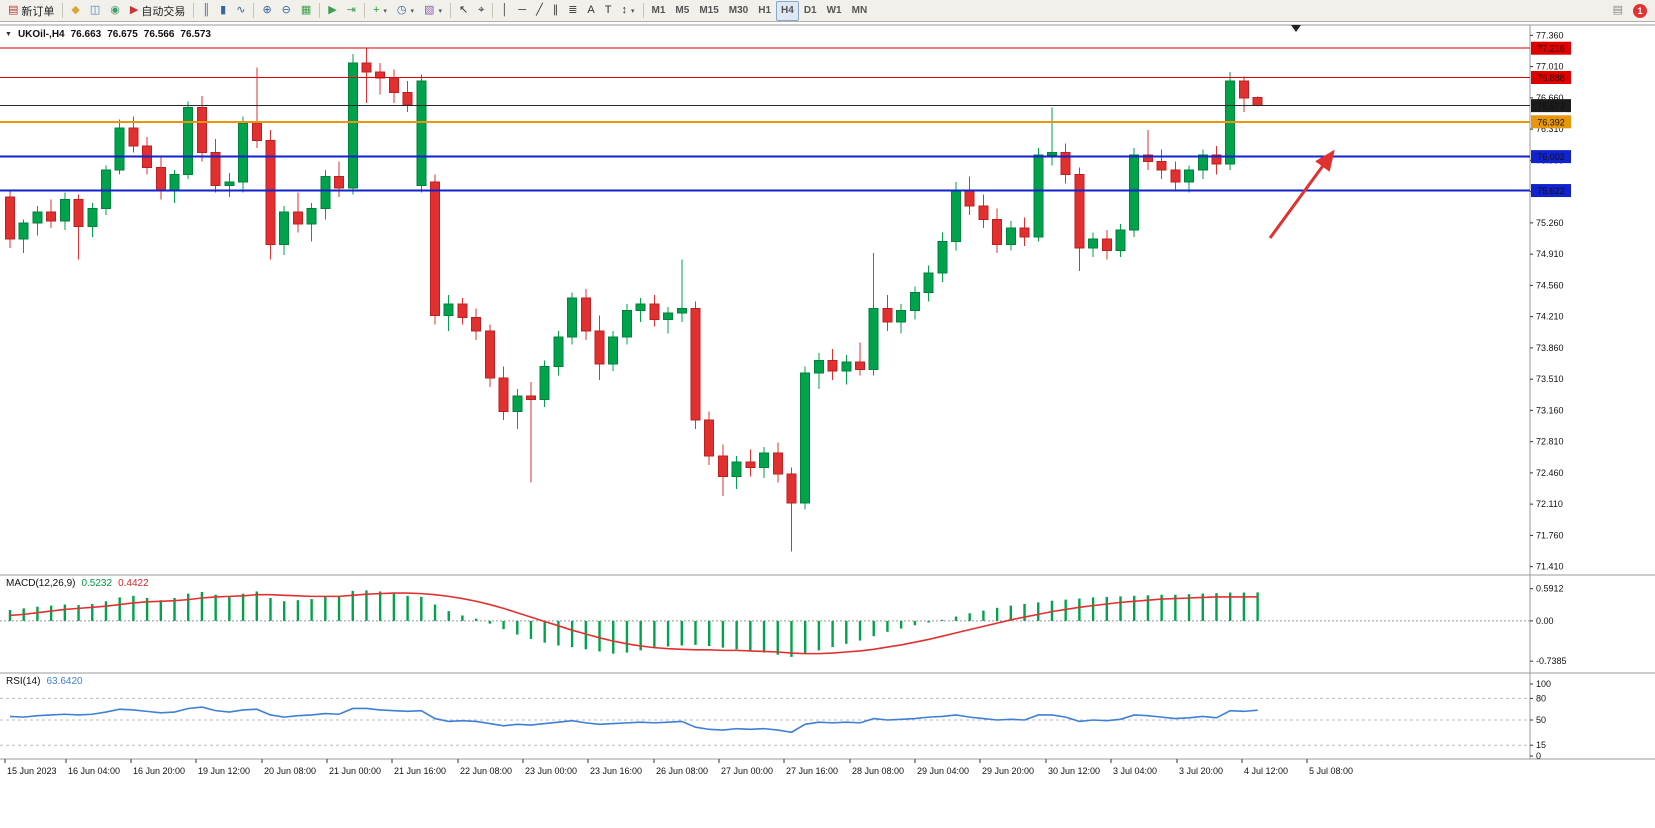  I want to click on notification-count-badge: 1, so click(1640, 10).